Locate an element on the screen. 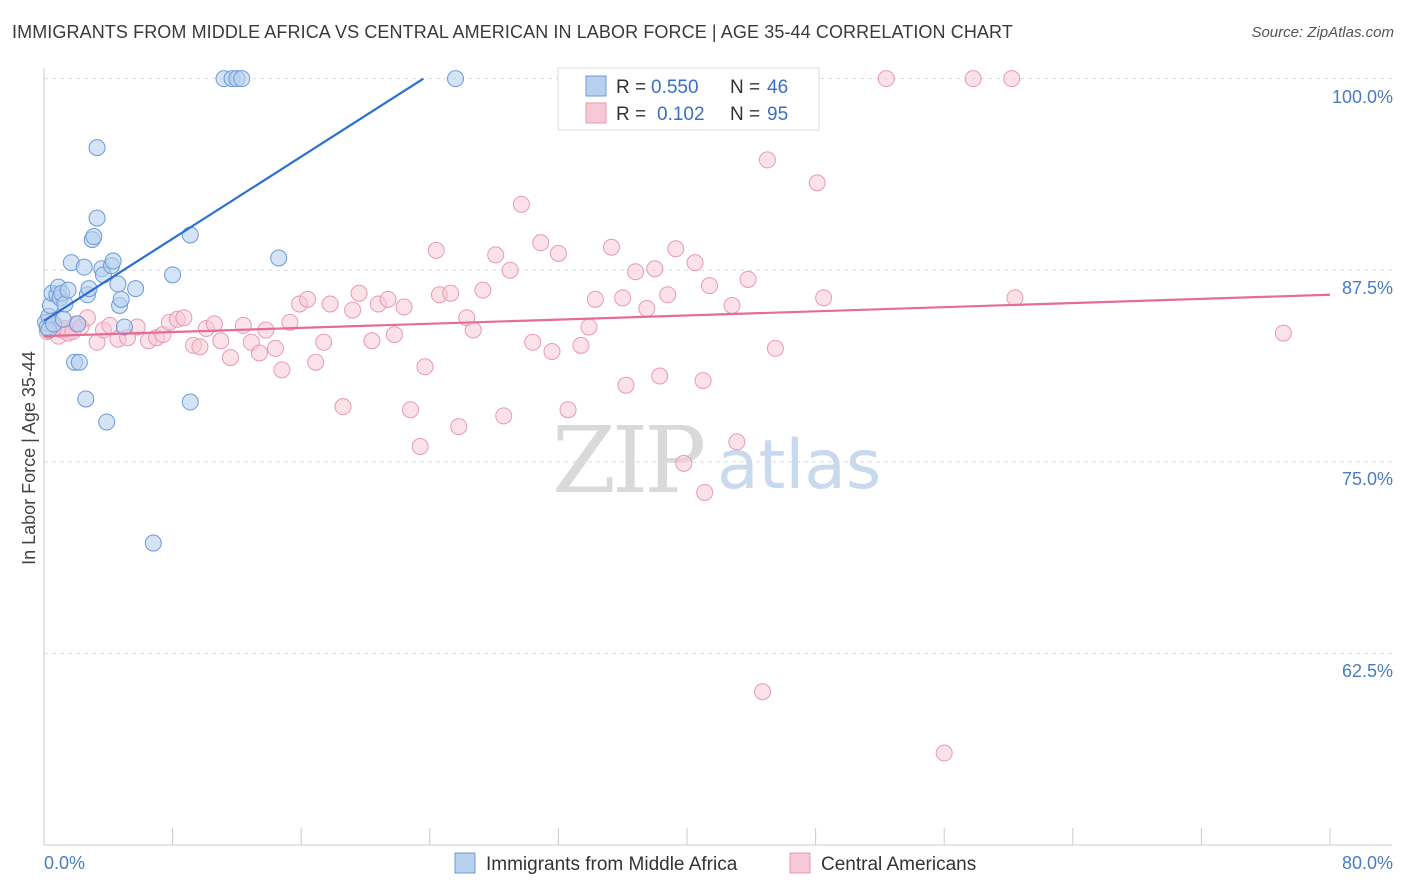 This screenshot has width=1406, height=892. y-tick-label-75: 75.0% is located at coordinates (1367, 479).